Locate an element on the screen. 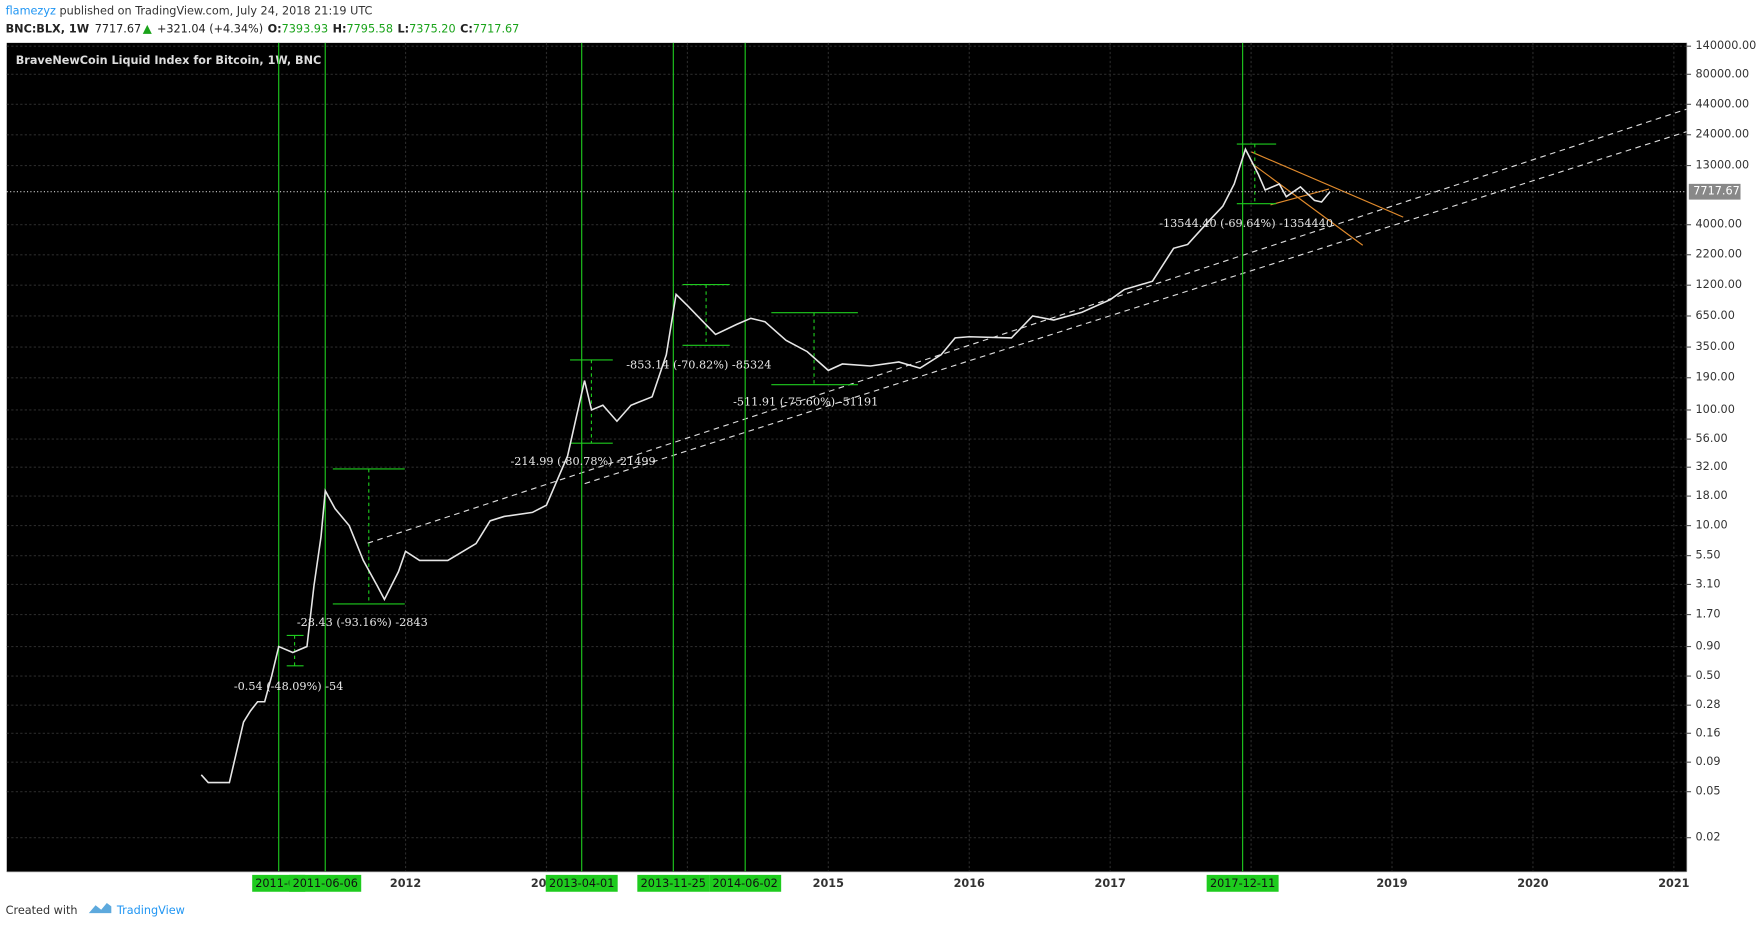 The image size is (1763, 933). y-tick-label: 44000.00 is located at coordinates (1723, 103).